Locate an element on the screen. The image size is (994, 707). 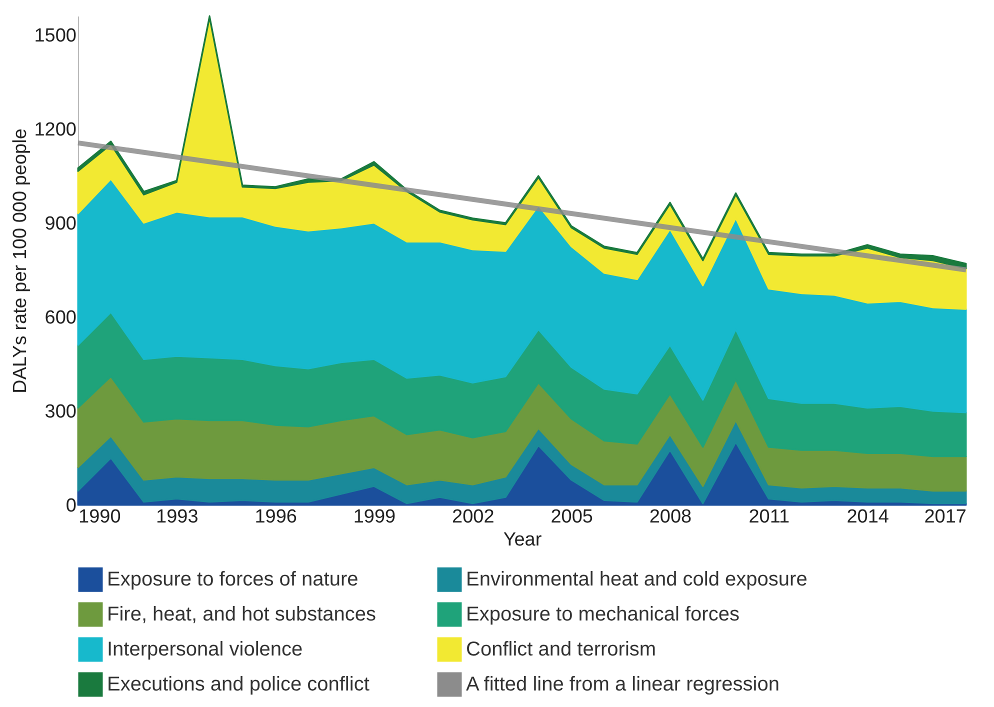
x-tick-label: 2008 is located at coordinates (670, 517).